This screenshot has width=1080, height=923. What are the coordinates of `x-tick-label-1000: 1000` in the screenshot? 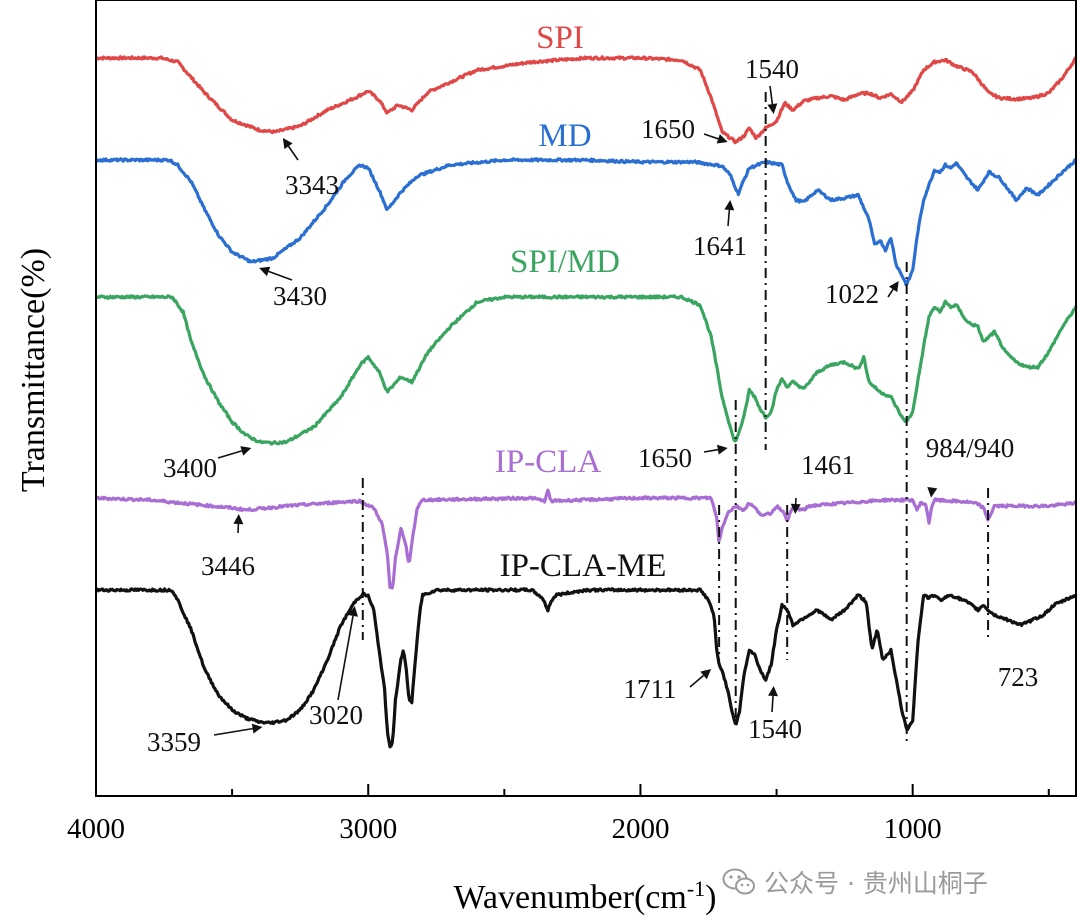 It's located at (913, 829).